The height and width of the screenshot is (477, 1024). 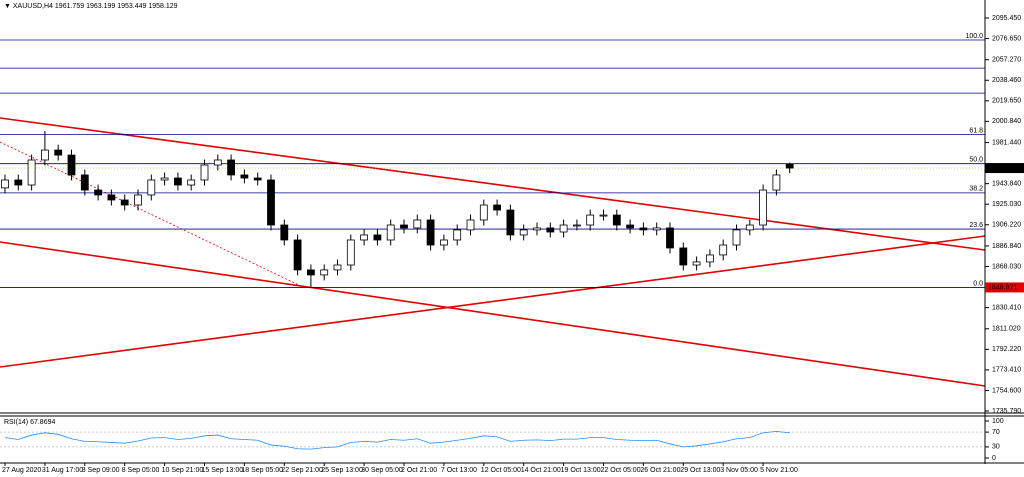 What do you see at coordinates (1006, 370) in the screenshot?
I see `y-tick-label: 1773.410` at bounding box center [1006, 370].